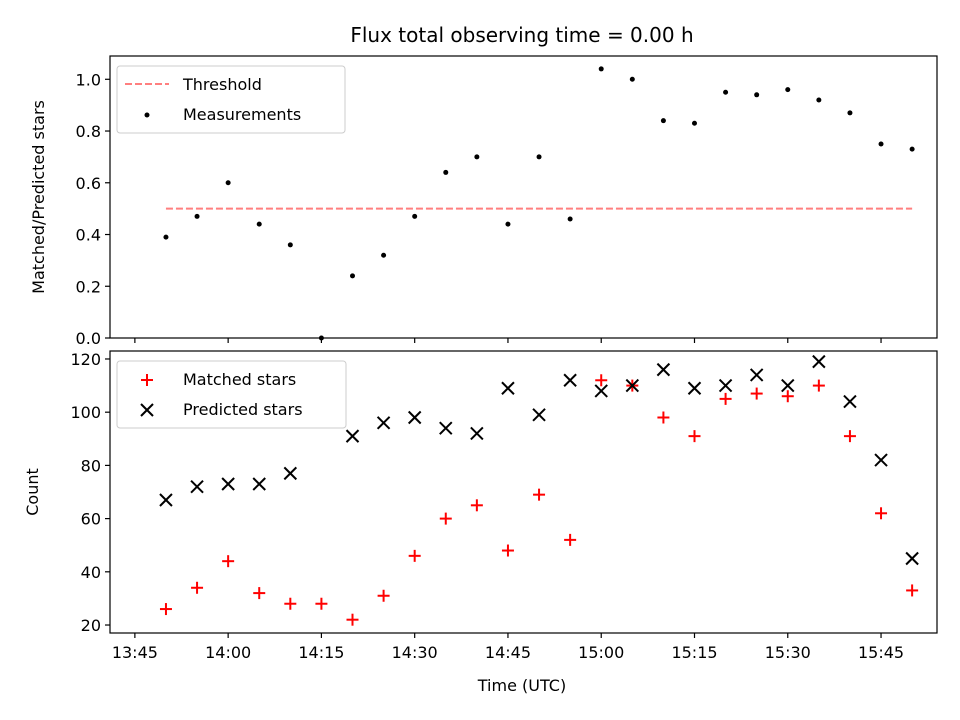  I want to click on legend-matched-swatch, so click(147, 380).